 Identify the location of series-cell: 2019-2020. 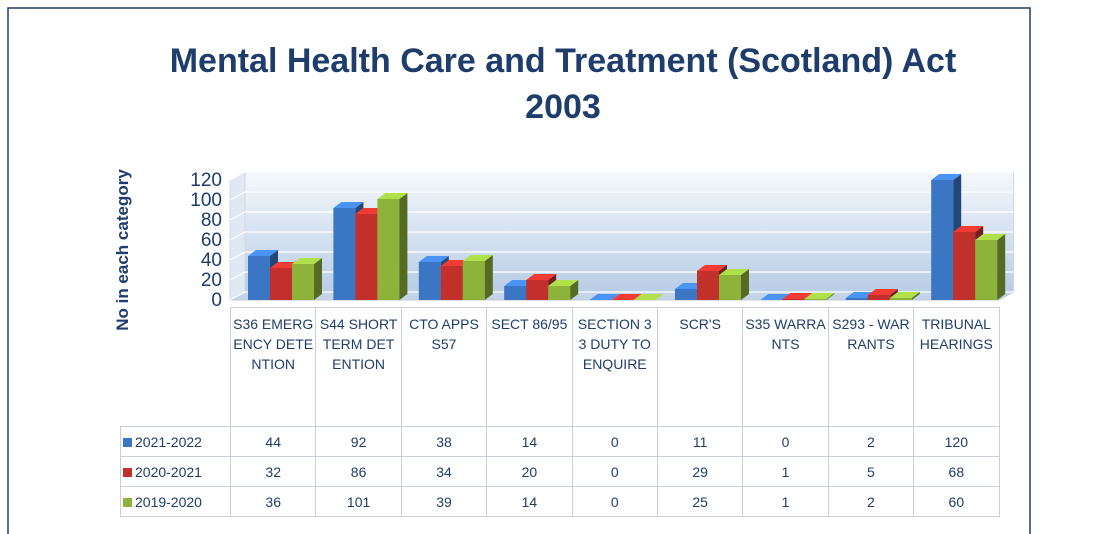
(175, 501).